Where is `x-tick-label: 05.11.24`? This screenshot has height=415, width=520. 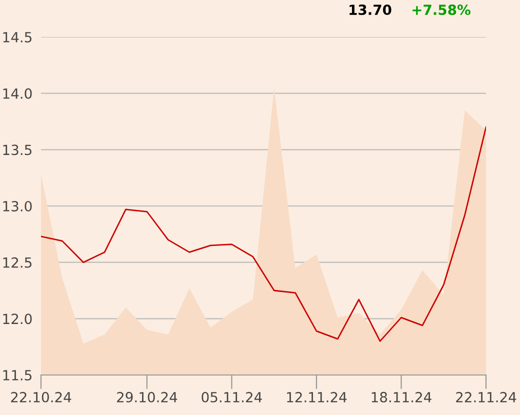 x-tick-label: 05.11.24 is located at coordinates (232, 397).